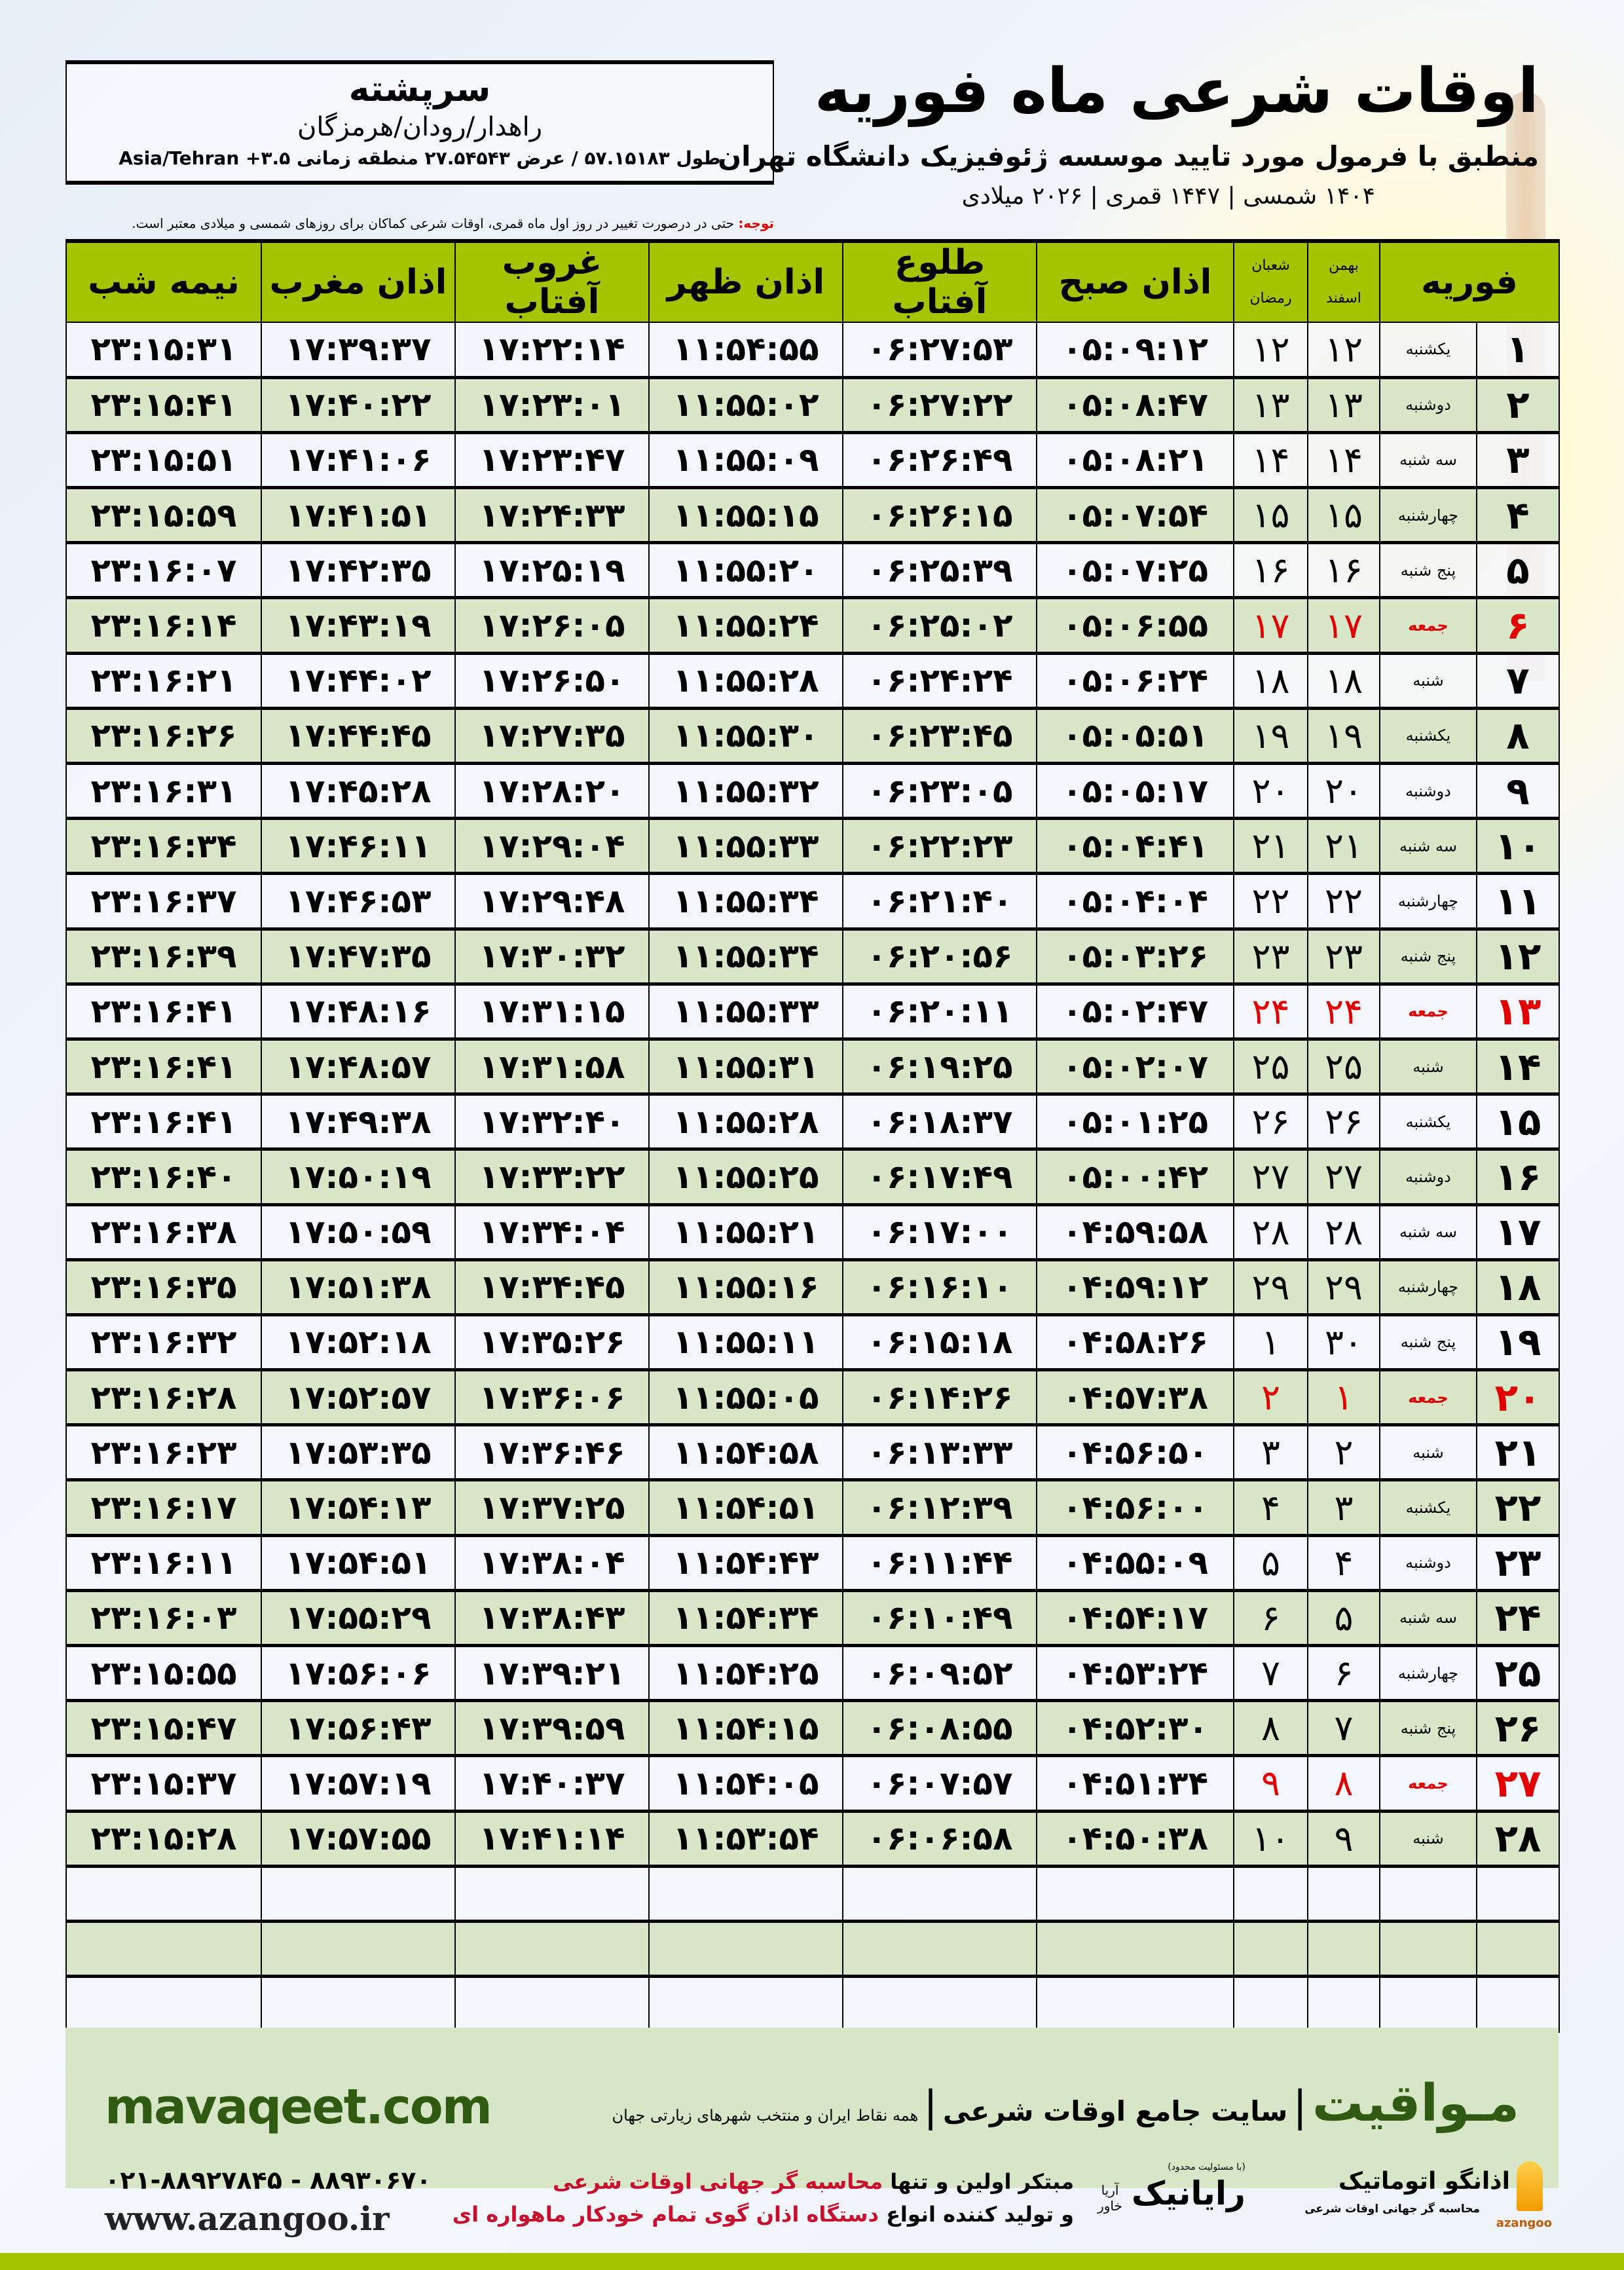  Describe the element at coordinates (1270, 1343) in the screenshot. I see `cell-hijri: ۱` at that location.